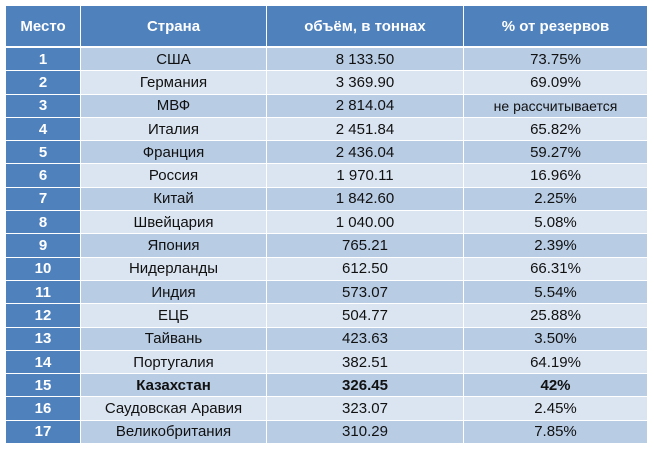 The height and width of the screenshot is (471, 654). Describe the element at coordinates (173, 59) in the screenshot. I see `country-cell: США` at that location.